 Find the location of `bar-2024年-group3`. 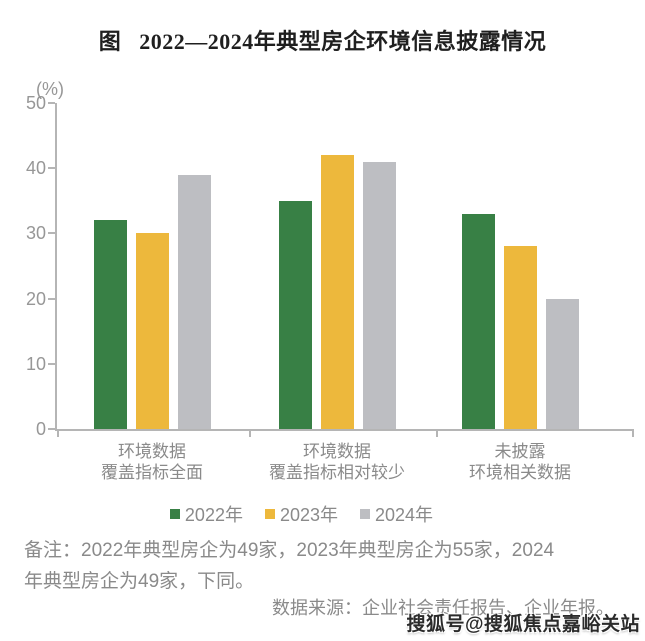

bar-2024年-group3 is located at coordinates (562, 363).